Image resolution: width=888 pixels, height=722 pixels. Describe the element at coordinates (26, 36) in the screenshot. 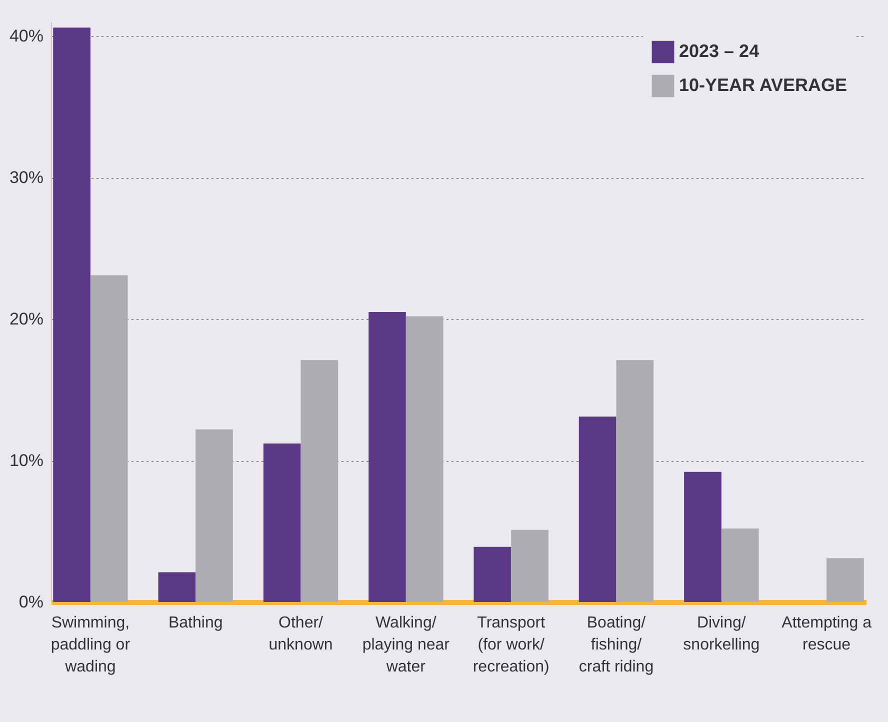

I see `y-tick-label: 40%` at that location.